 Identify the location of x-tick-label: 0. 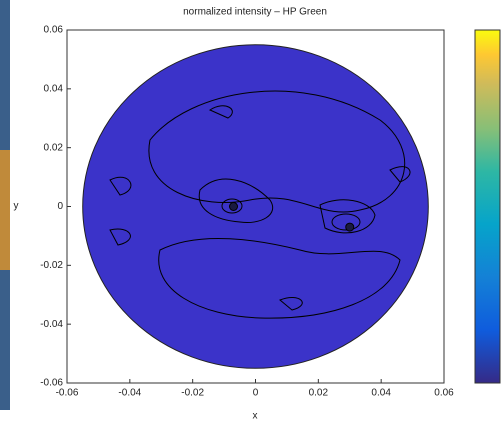
(256, 393).